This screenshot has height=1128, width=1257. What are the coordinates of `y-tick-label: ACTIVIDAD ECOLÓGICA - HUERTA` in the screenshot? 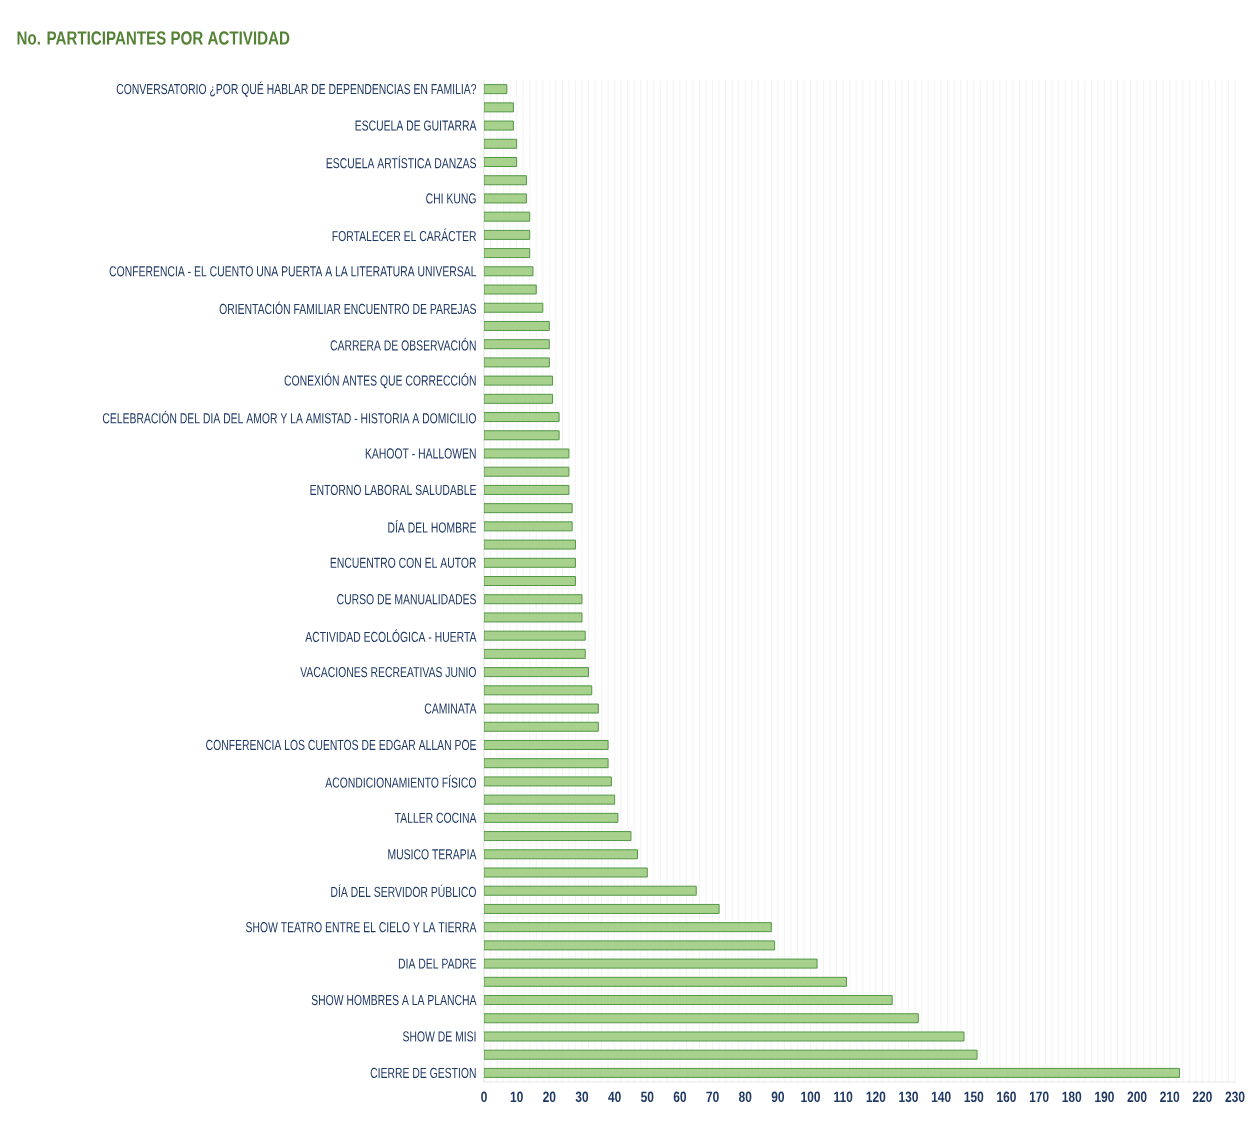 It's located at (391, 635).